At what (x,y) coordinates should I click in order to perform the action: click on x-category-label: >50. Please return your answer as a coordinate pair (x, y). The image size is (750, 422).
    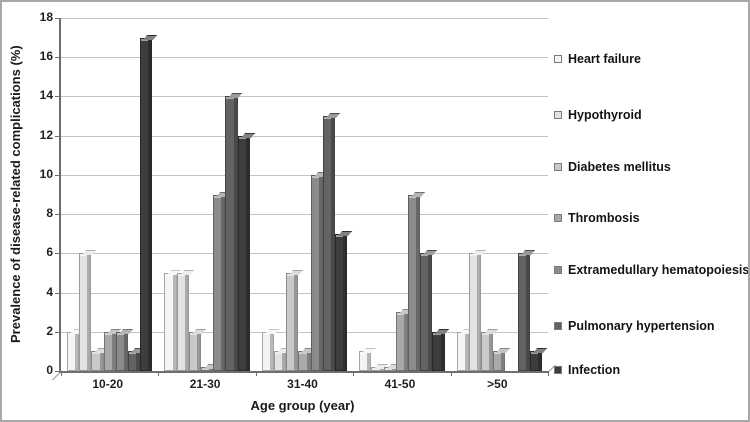
    Looking at the image, I should click on (497, 384).